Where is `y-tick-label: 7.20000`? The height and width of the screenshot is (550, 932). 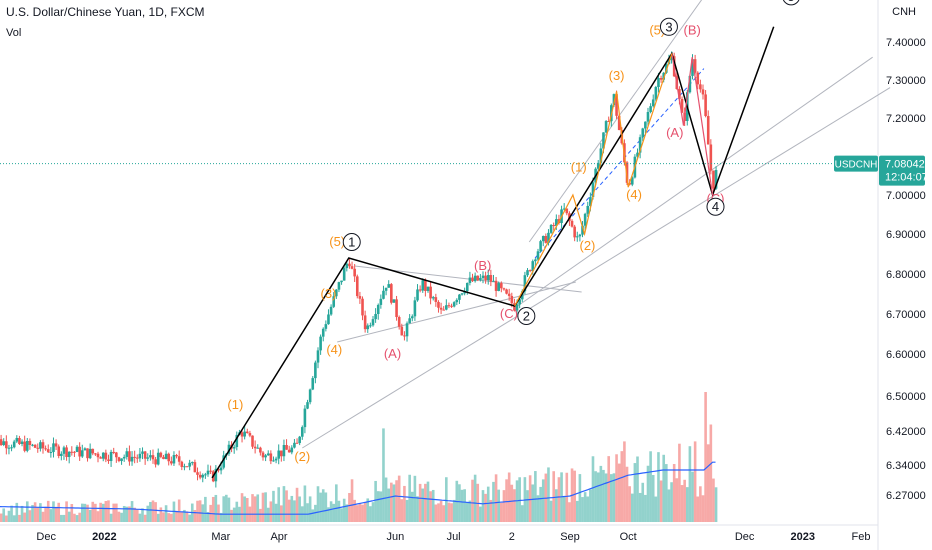 y-tick-label: 7.20000 is located at coordinates (906, 119).